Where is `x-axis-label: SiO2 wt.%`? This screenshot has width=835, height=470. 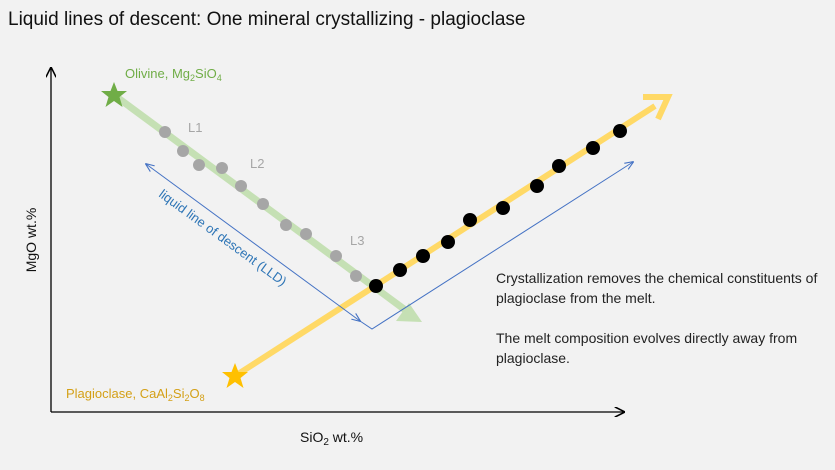
x-axis-label: SiO2 wt.% is located at coordinates (331, 438).